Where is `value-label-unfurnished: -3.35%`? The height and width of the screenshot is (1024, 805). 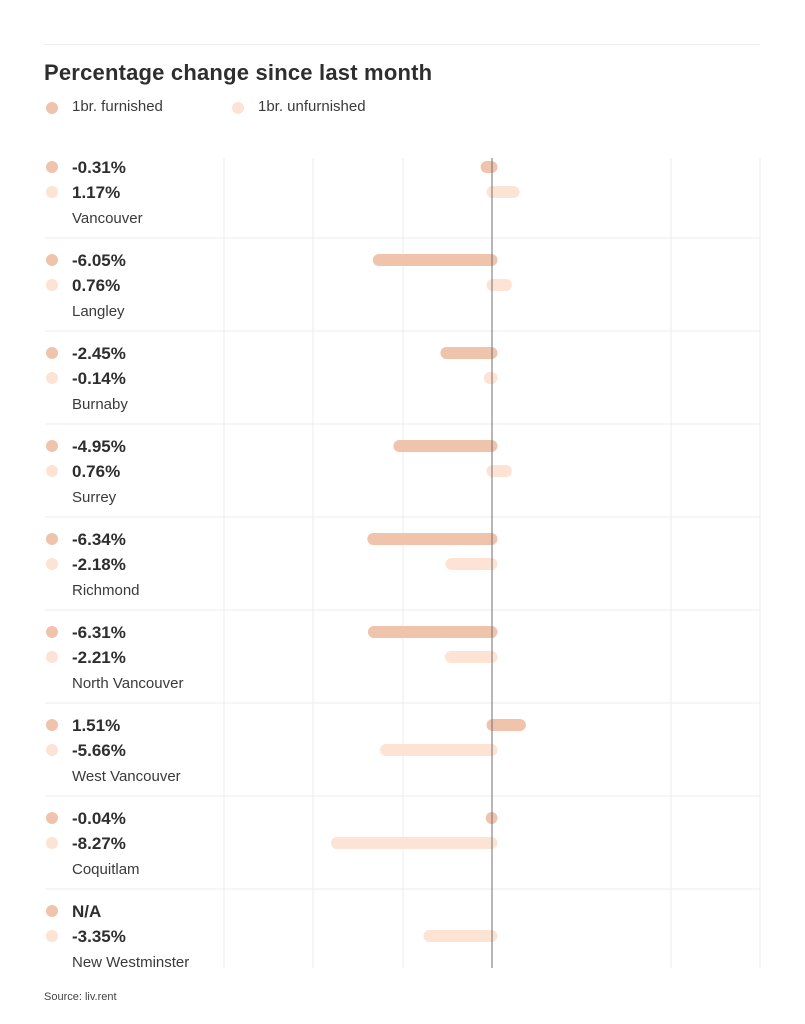 value-label-unfurnished: -3.35% is located at coordinates (99, 936).